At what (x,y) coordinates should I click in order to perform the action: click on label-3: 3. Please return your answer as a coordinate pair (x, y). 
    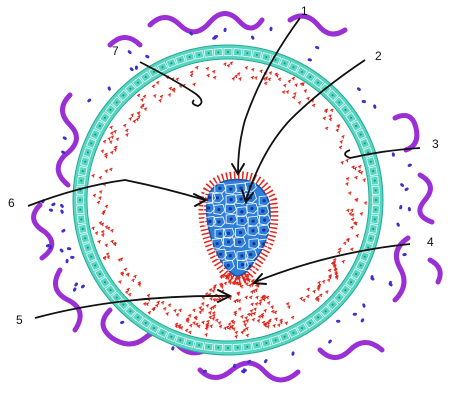
    Looking at the image, I should click on (435, 144).